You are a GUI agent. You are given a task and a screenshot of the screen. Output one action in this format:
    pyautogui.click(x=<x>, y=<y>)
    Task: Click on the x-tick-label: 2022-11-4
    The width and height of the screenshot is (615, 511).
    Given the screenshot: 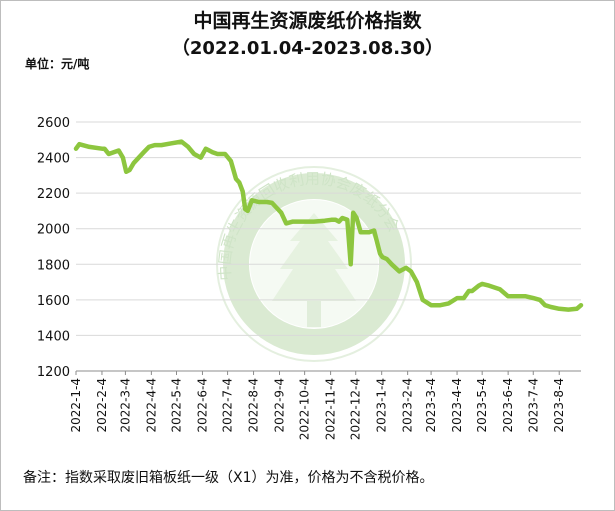 What is the action you would take?
    pyautogui.click(x=331, y=409)
    